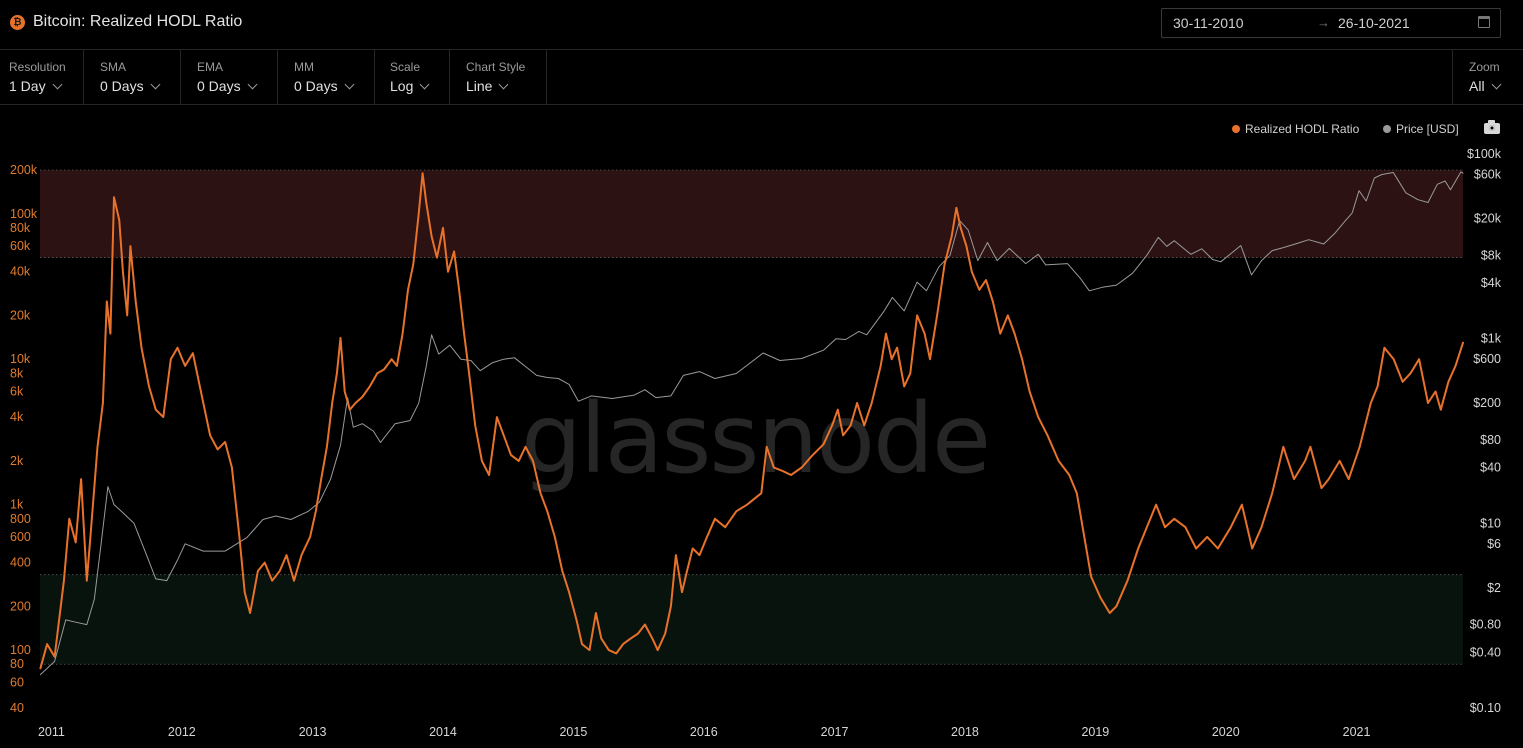  What do you see at coordinates (755, 439) in the screenshot?
I see `watermark: glassnode` at bounding box center [755, 439].